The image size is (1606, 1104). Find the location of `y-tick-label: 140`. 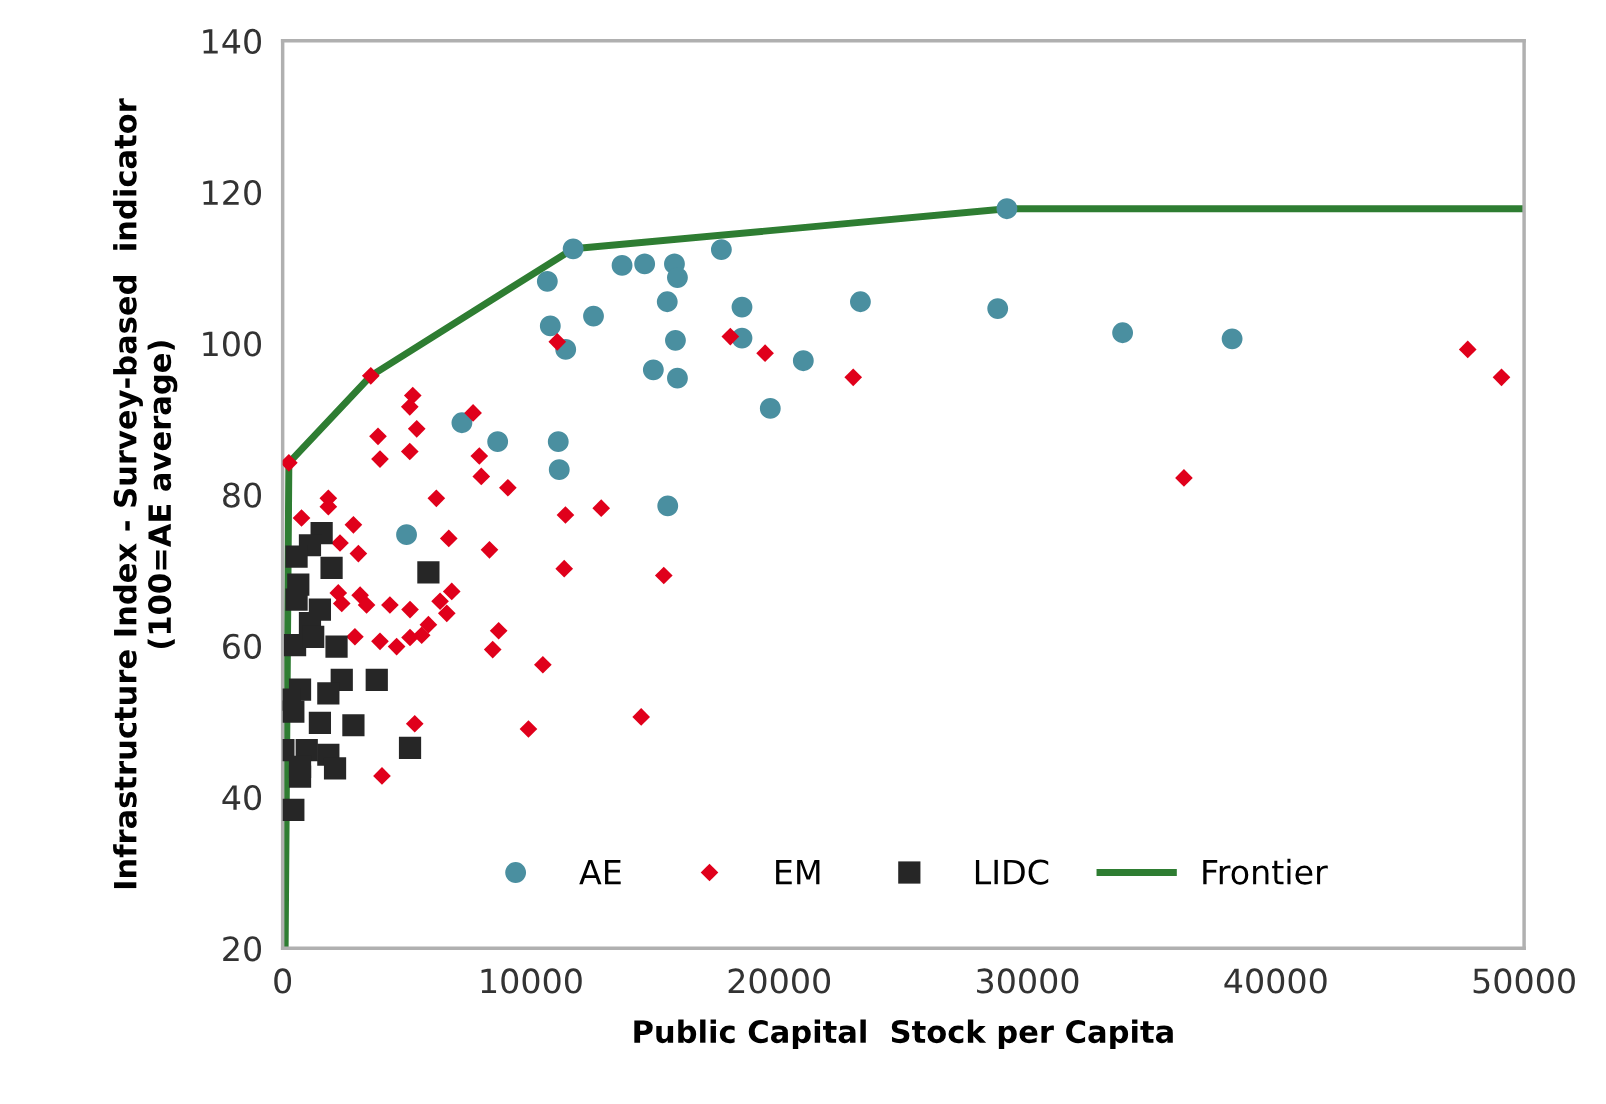

y-tick-label: 140 is located at coordinates (232, 41).